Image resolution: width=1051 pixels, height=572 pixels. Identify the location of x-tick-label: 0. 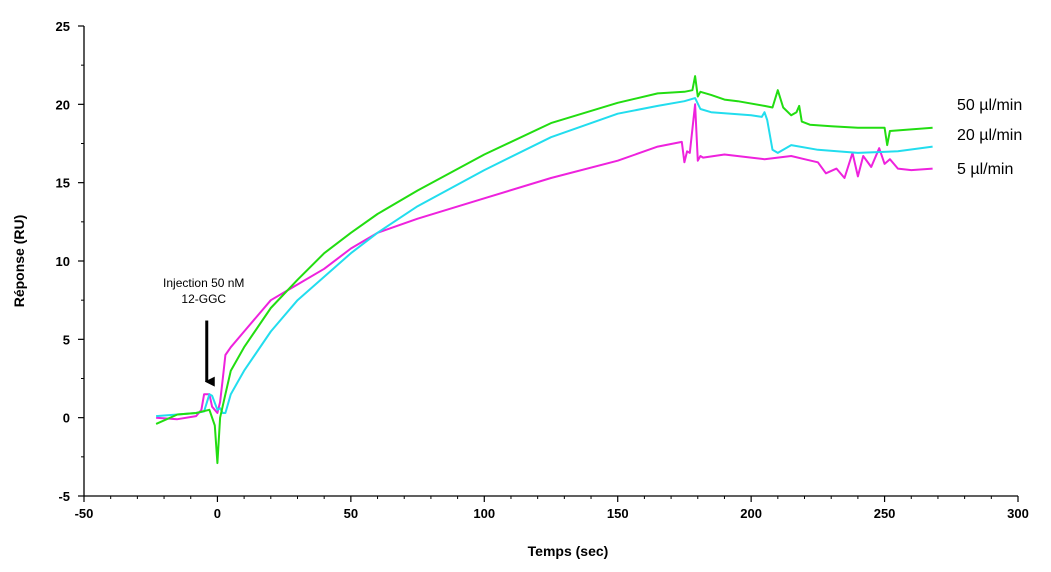
(217, 513).